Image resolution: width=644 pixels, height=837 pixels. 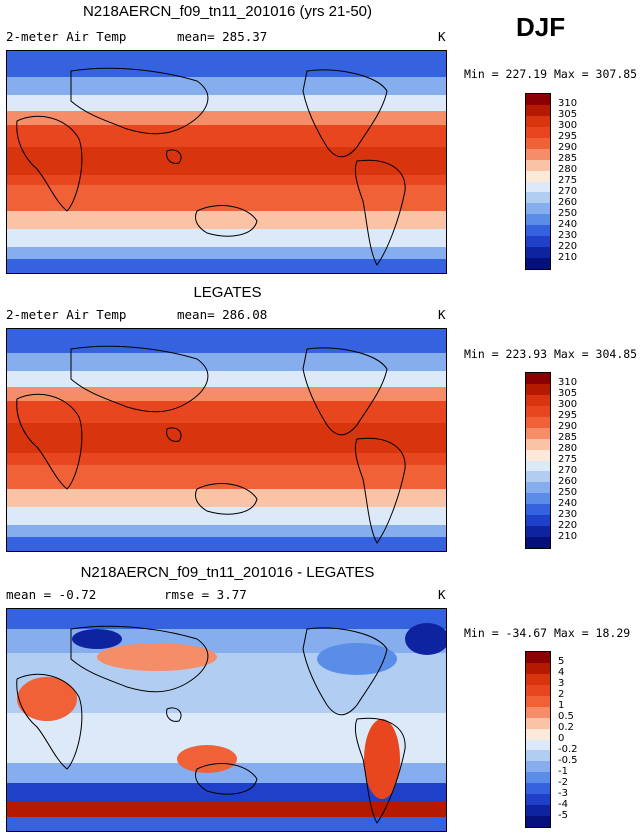 I want to click on panel3-colorbar, so click(x=538, y=739).